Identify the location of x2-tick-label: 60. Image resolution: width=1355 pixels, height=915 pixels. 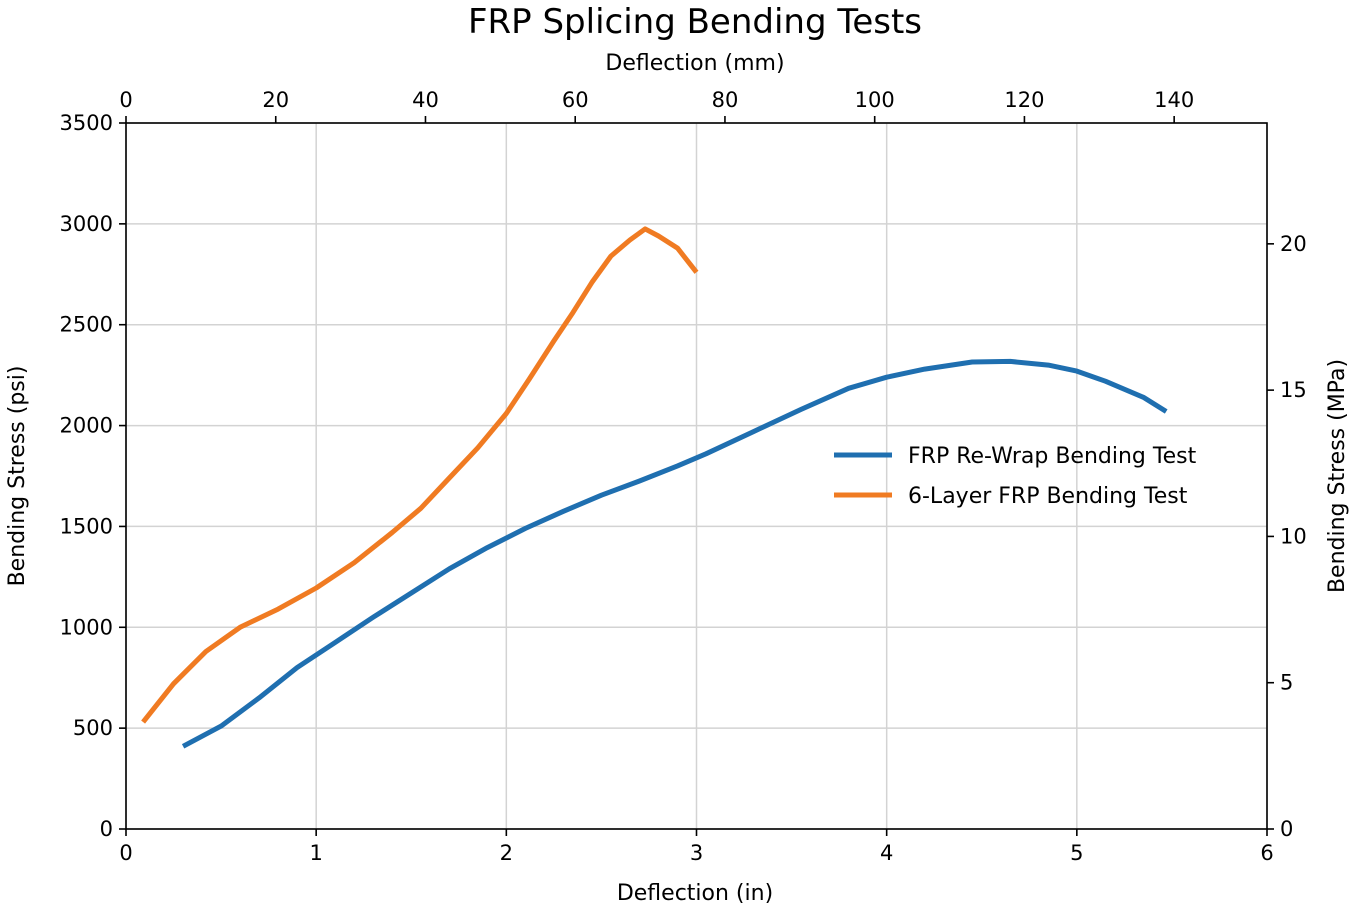
(575, 100).